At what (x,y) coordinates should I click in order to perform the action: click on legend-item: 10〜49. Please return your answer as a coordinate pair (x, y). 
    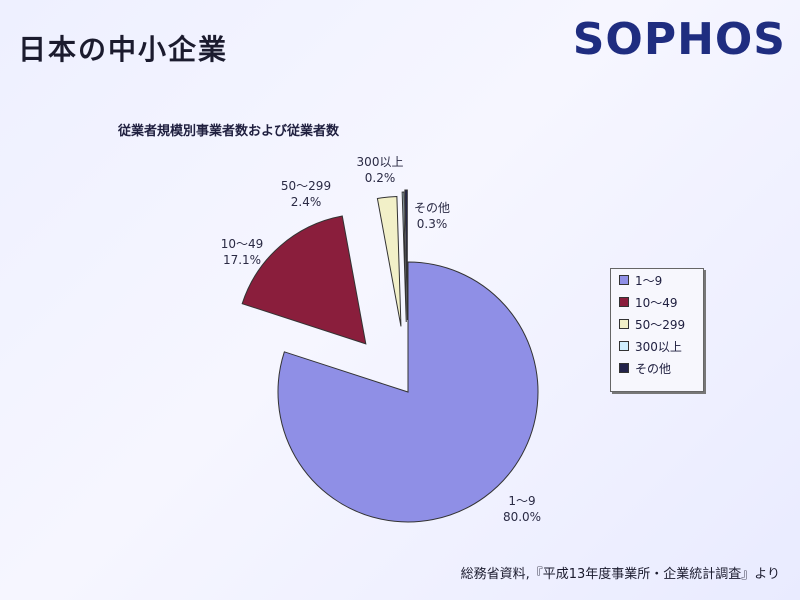
    Looking at the image, I should click on (657, 302).